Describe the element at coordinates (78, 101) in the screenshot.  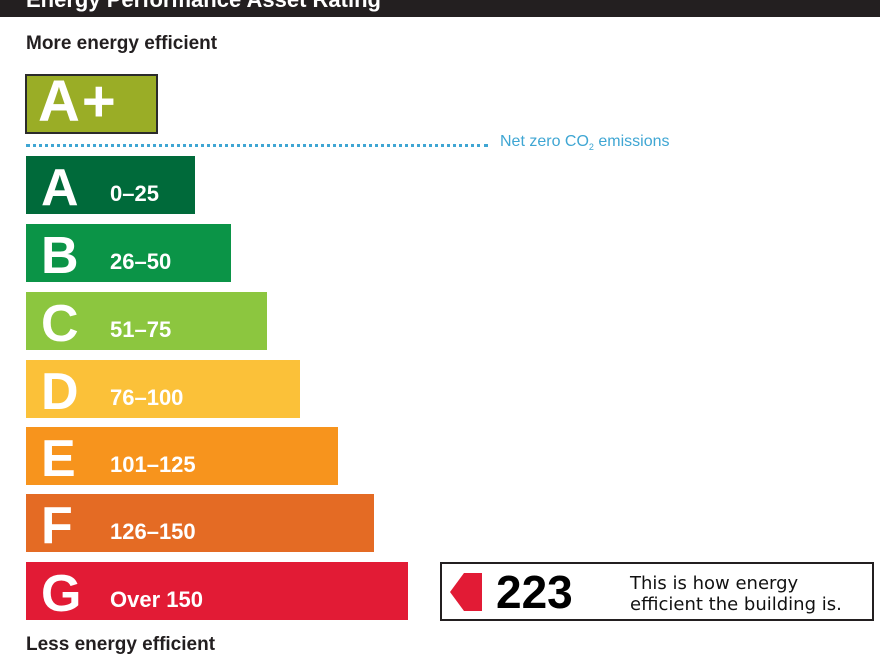
I see `band-aplus-letter: A+` at that location.